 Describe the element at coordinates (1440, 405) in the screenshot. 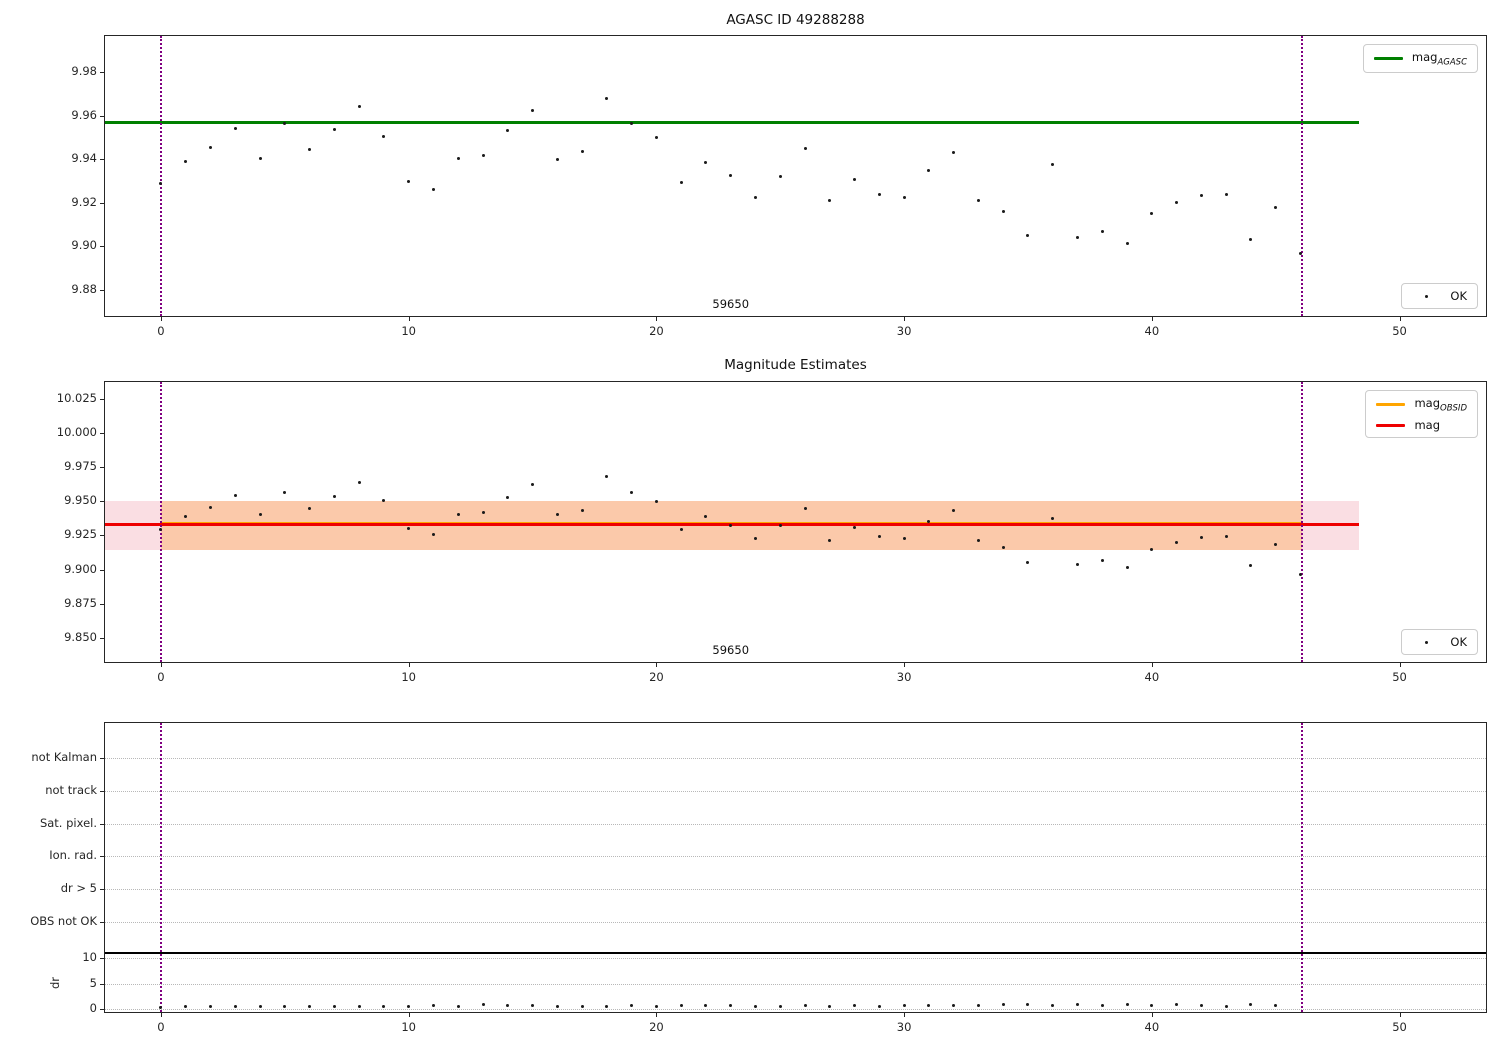

I see `legend-label: magOBSID` at that location.